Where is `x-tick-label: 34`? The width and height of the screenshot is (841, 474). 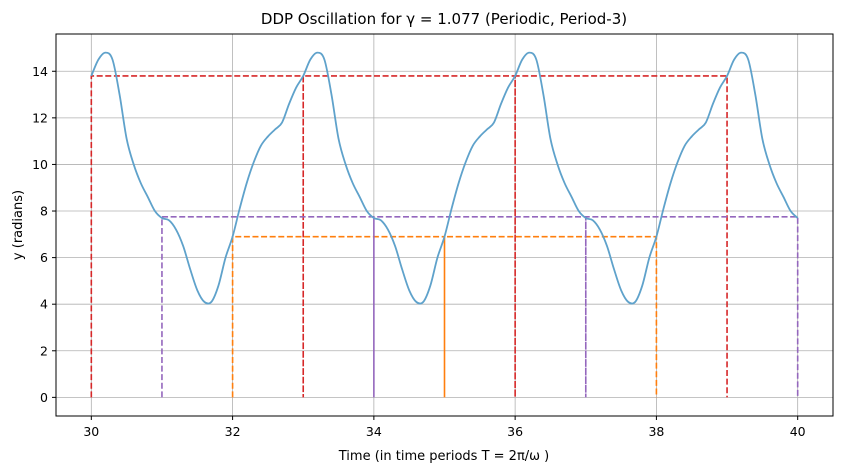 x-tick-label: 34 is located at coordinates (374, 431).